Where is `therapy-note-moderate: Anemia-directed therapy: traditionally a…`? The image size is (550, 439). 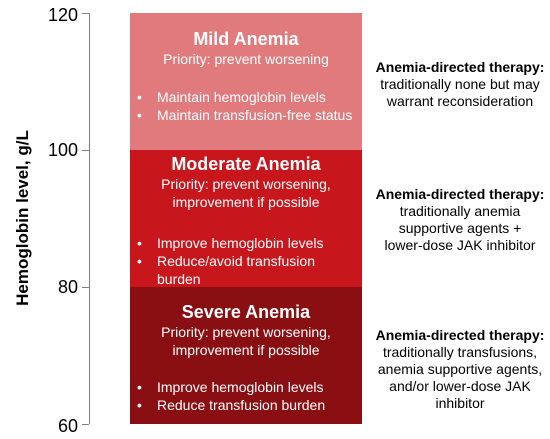
therapy-note-moderate: Anemia-directed therapy: traditionally a… is located at coordinates (460, 220).